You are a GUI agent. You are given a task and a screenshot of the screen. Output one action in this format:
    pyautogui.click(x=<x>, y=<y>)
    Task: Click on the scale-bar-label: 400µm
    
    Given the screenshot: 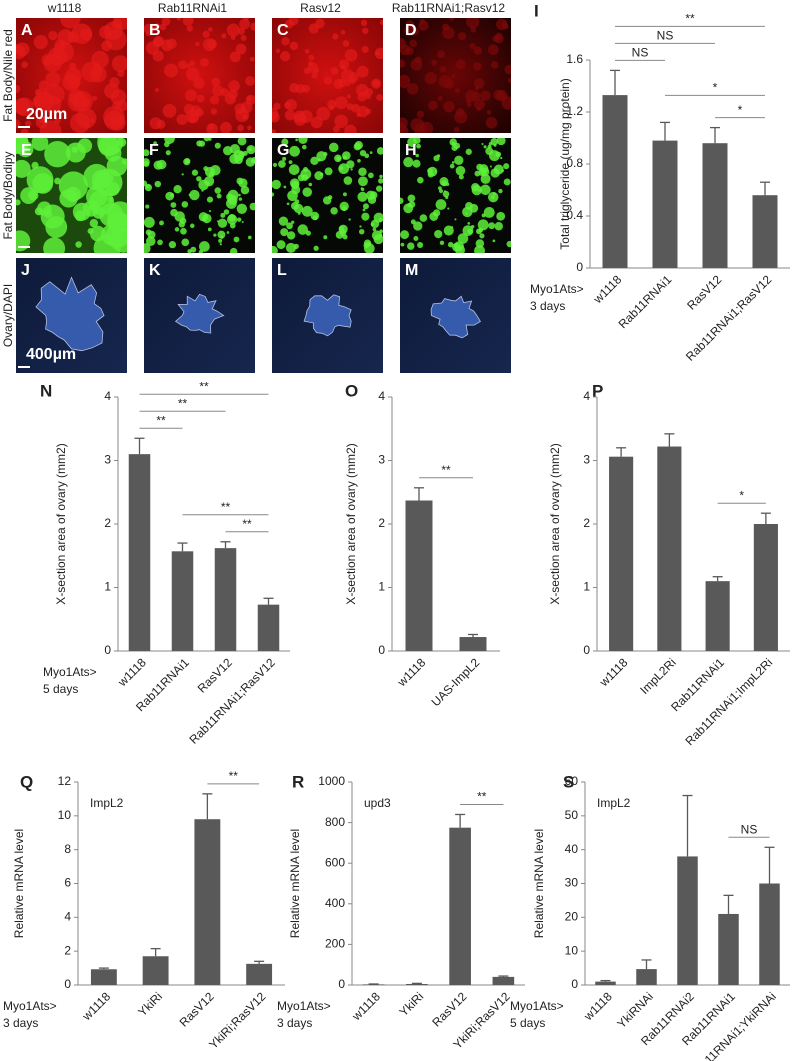 What is the action you would take?
    pyautogui.click(x=51, y=354)
    